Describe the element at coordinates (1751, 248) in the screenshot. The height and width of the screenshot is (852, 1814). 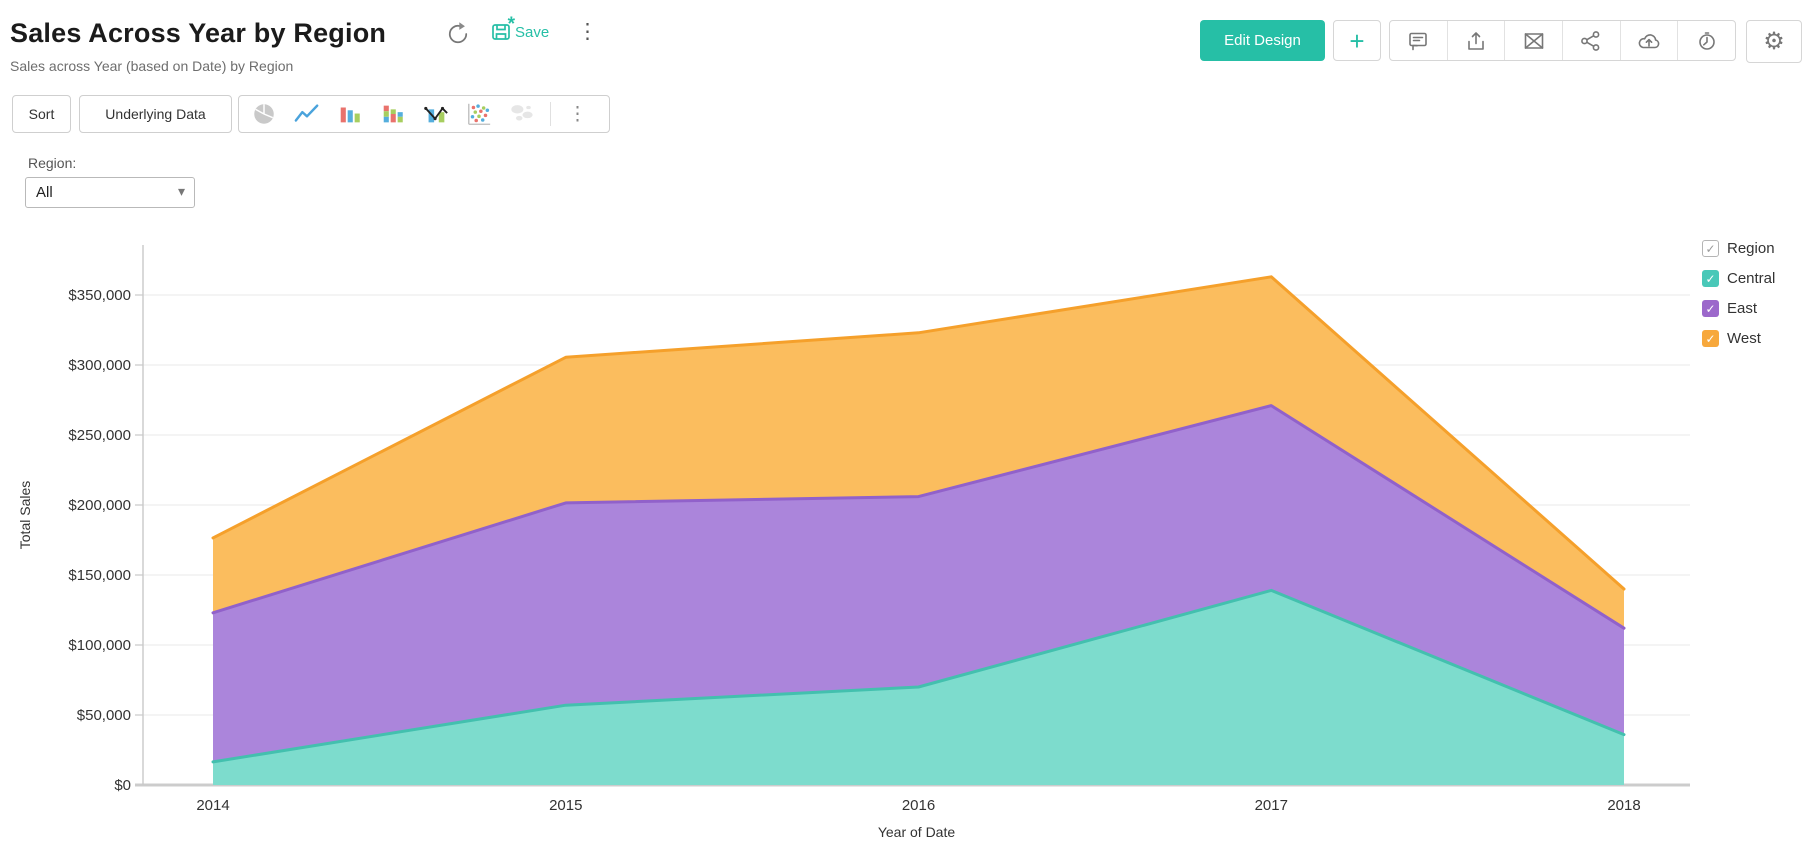
I see `legend-title: Region` at that location.